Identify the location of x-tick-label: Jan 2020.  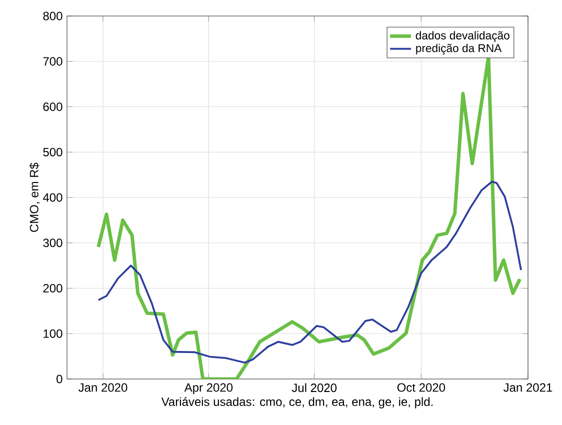
(103, 387).